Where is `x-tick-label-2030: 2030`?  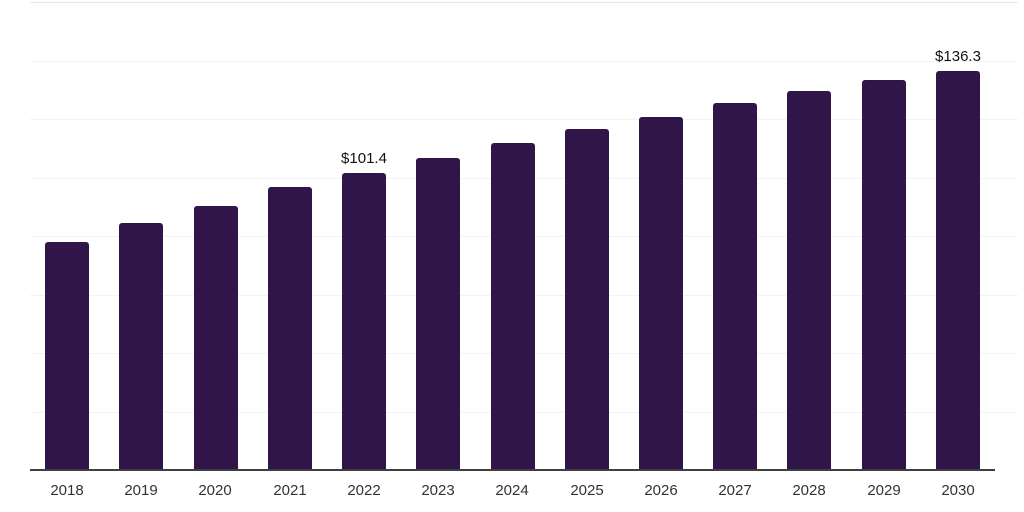
x-tick-label-2030: 2030 is located at coordinates (958, 490).